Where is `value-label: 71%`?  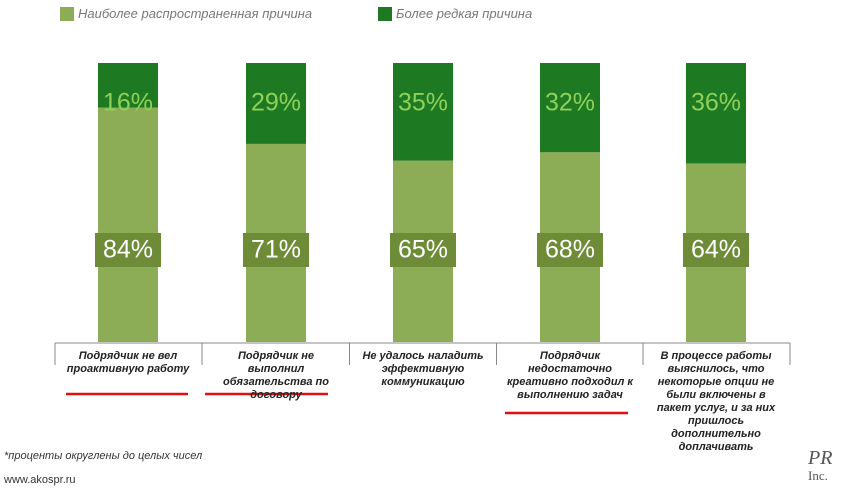
value-label: 71% is located at coordinates (276, 250).